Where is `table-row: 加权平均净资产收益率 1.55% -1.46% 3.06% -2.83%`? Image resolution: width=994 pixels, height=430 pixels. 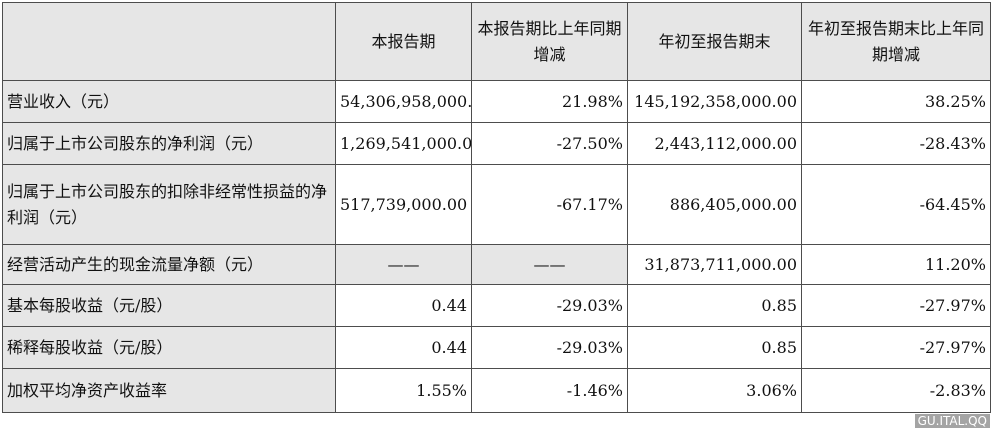 table-row: 加权平均净资产收益率 1.55% -1.46% 3.06% -2.83% is located at coordinates (496, 390).